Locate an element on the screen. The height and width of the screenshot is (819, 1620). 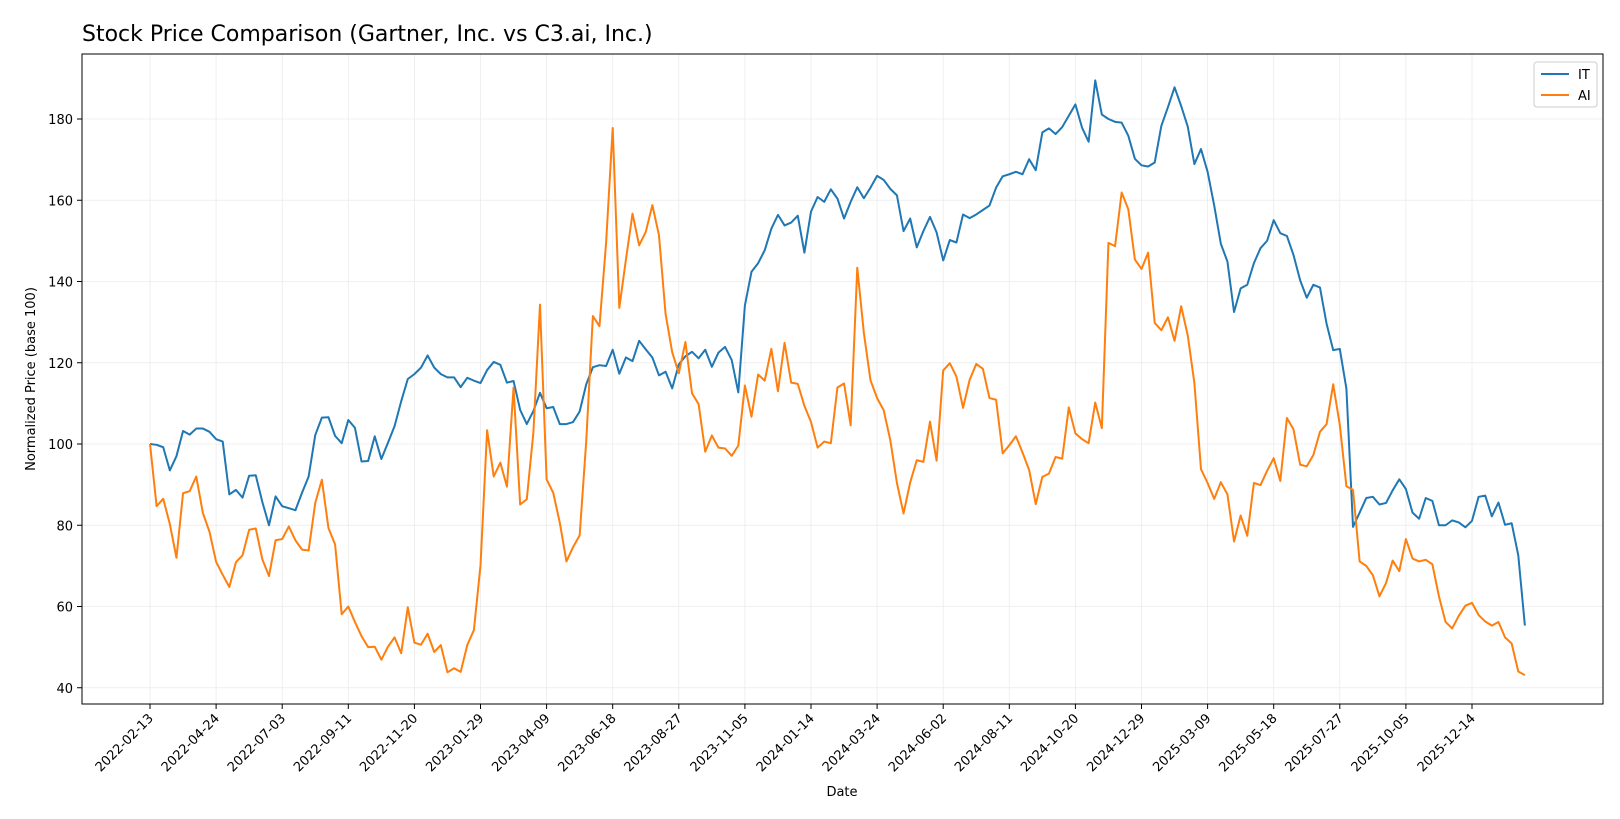
x-tick-label: 2023-01-29 is located at coordinates (455, 743).